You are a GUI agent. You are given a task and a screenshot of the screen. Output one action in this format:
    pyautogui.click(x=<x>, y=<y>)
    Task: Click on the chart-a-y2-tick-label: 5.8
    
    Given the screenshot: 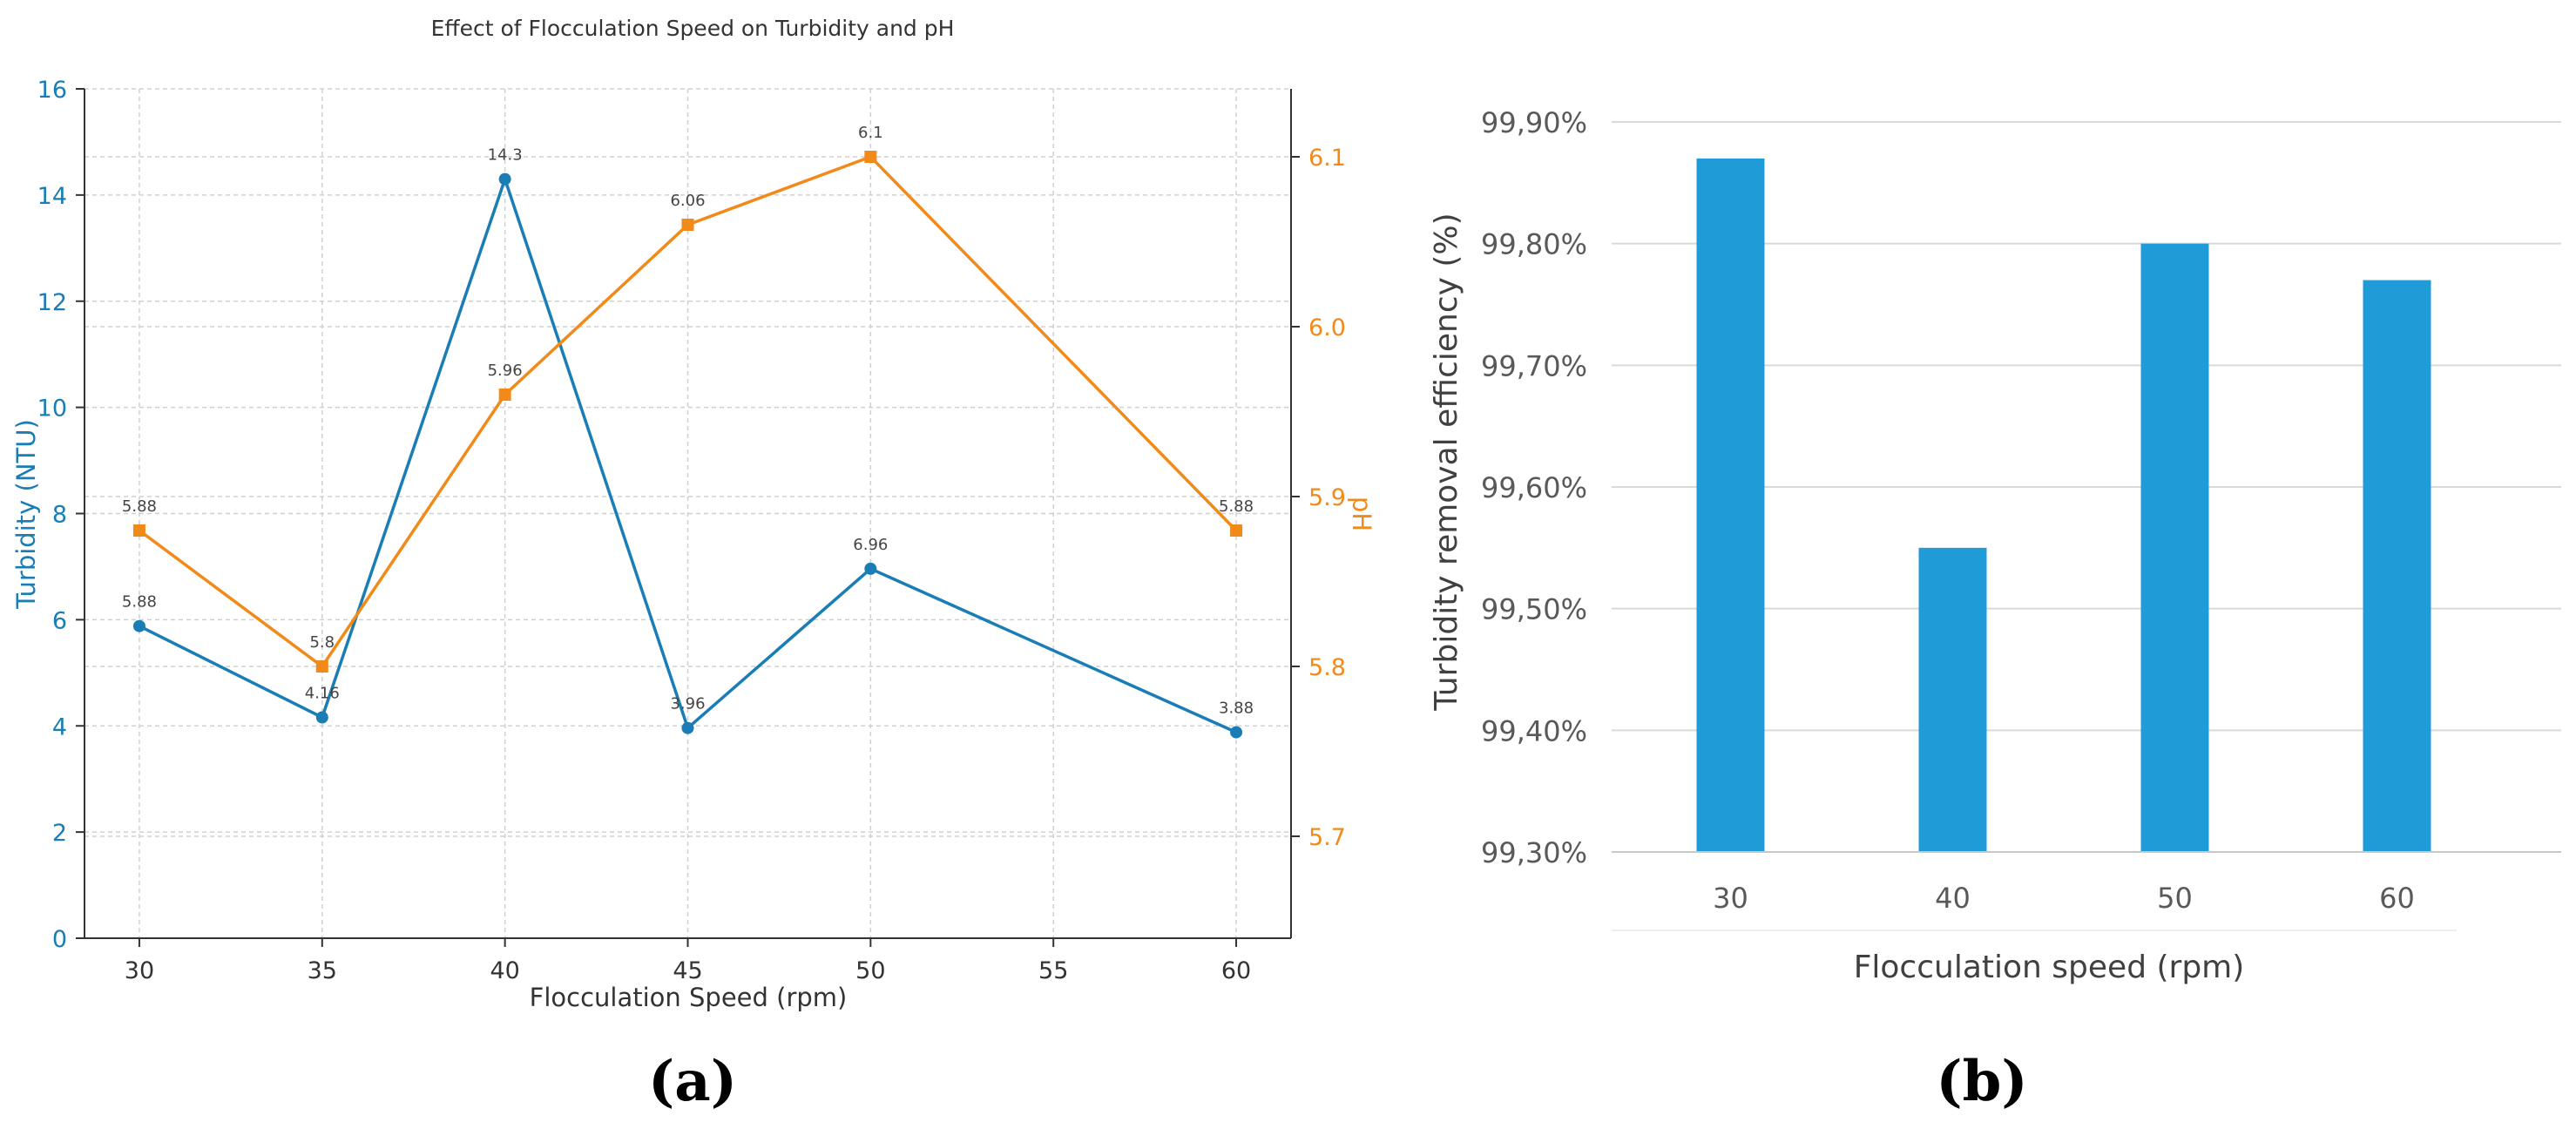 What is the action you would take?
    pyautogui.click(x=1327, y=667)
    